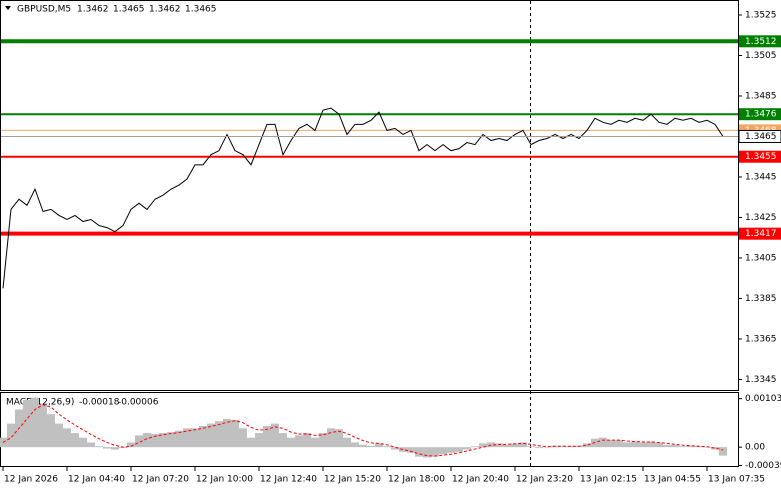 The width and height of the screenshot is (781, 489). Describe the element at coordinates (31, 480) in the screenshot. I see `x-tick-label: 12 Jan 2026` at that location.